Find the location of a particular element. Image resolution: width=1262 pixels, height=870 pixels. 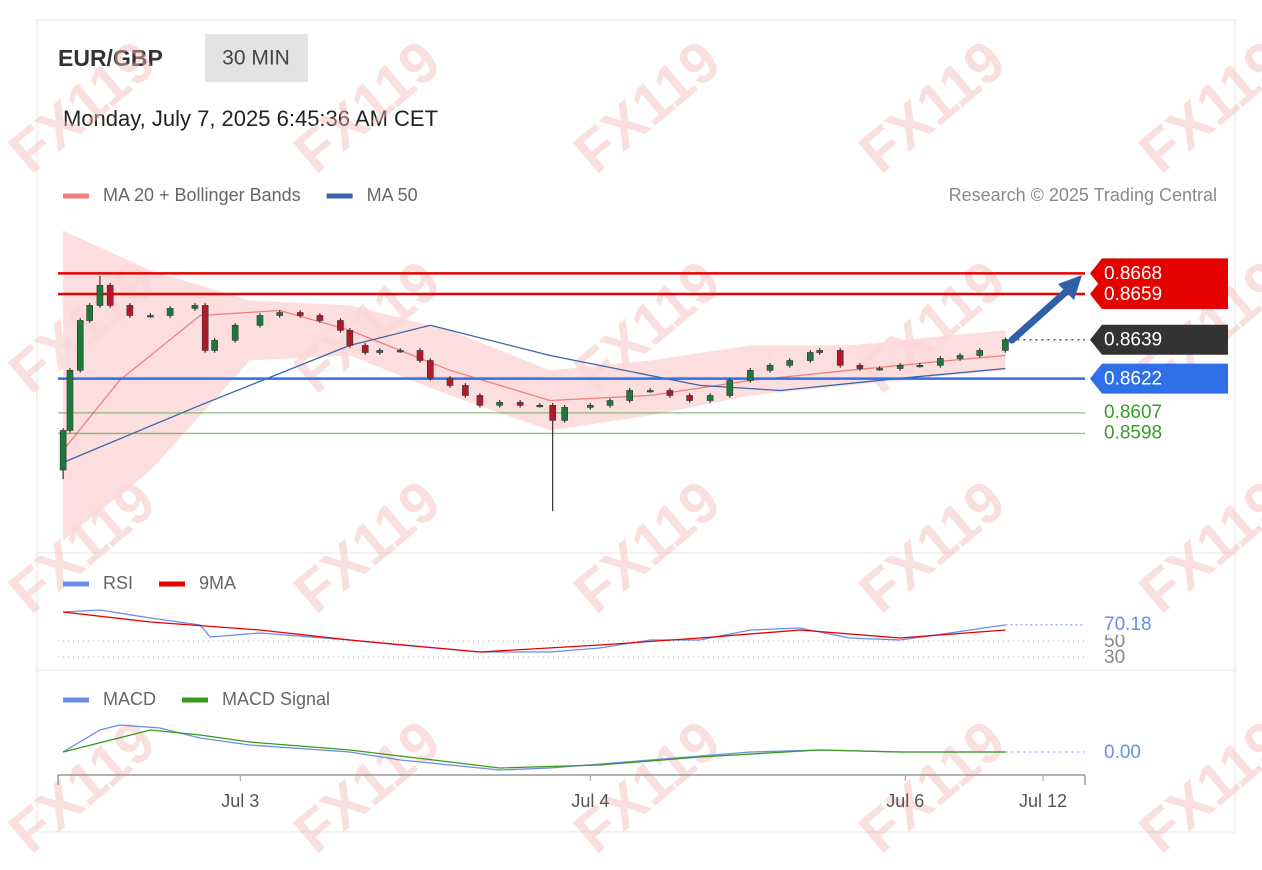

x-tick-label: Jul 12 is located at coordinates (1043, 801).